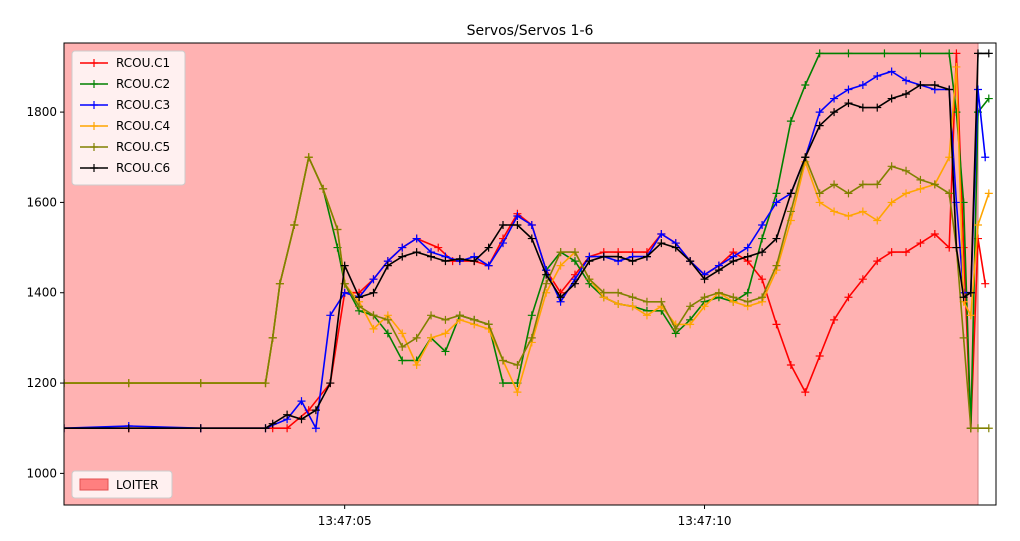 The image size is (1020, 541). What do you see at coordinates (345, 521) in the screenshot?
I see `x-tick-label: 13:47:05` at bounding box center [345, 521].